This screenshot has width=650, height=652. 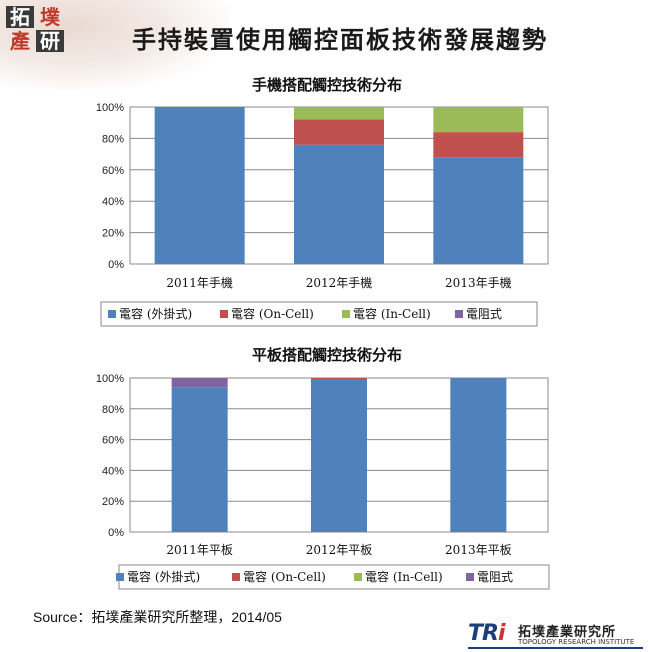 I want to click on source-note: Source：拓墣產業研究所整理，2014/05, so click(x=157, y=617).